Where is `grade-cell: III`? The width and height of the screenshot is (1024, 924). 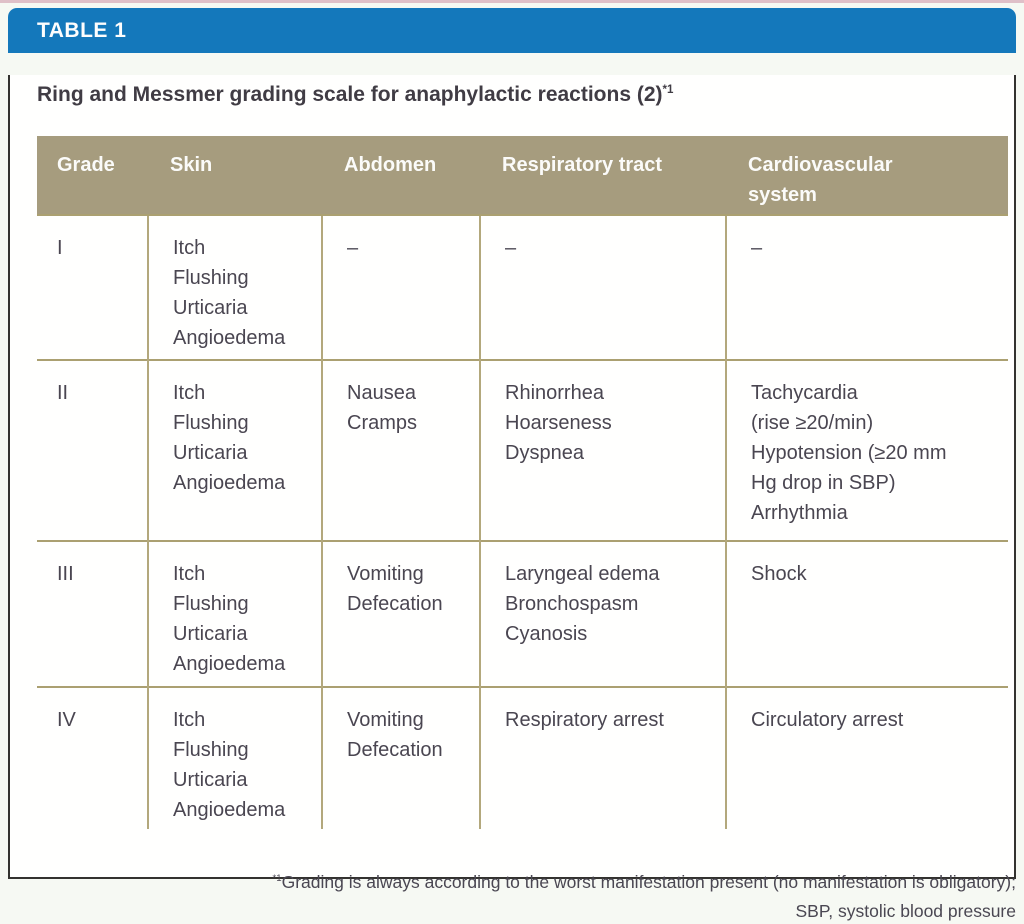 grade-cell: III is located at coordinates (92, 613).